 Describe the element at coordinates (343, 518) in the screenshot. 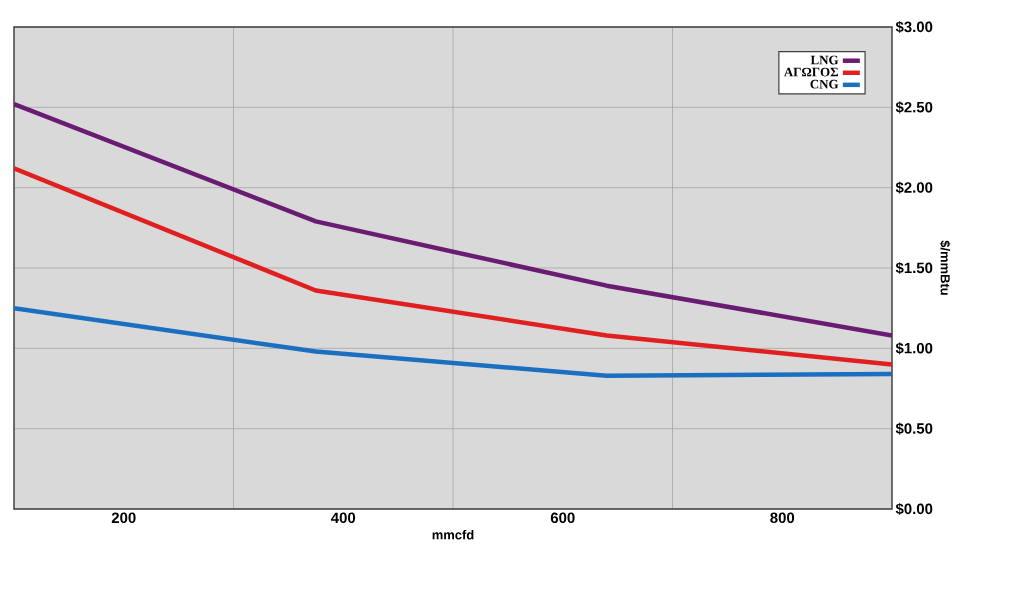

I see `x-tick-label: 400` at that location.